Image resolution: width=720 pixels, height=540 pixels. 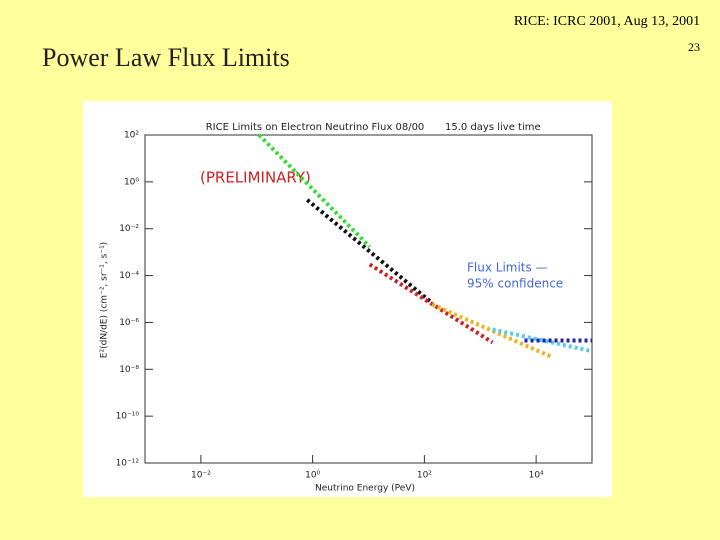 I want to click on y-tick-label: 10⁻¹², so click(x=128, y=464).